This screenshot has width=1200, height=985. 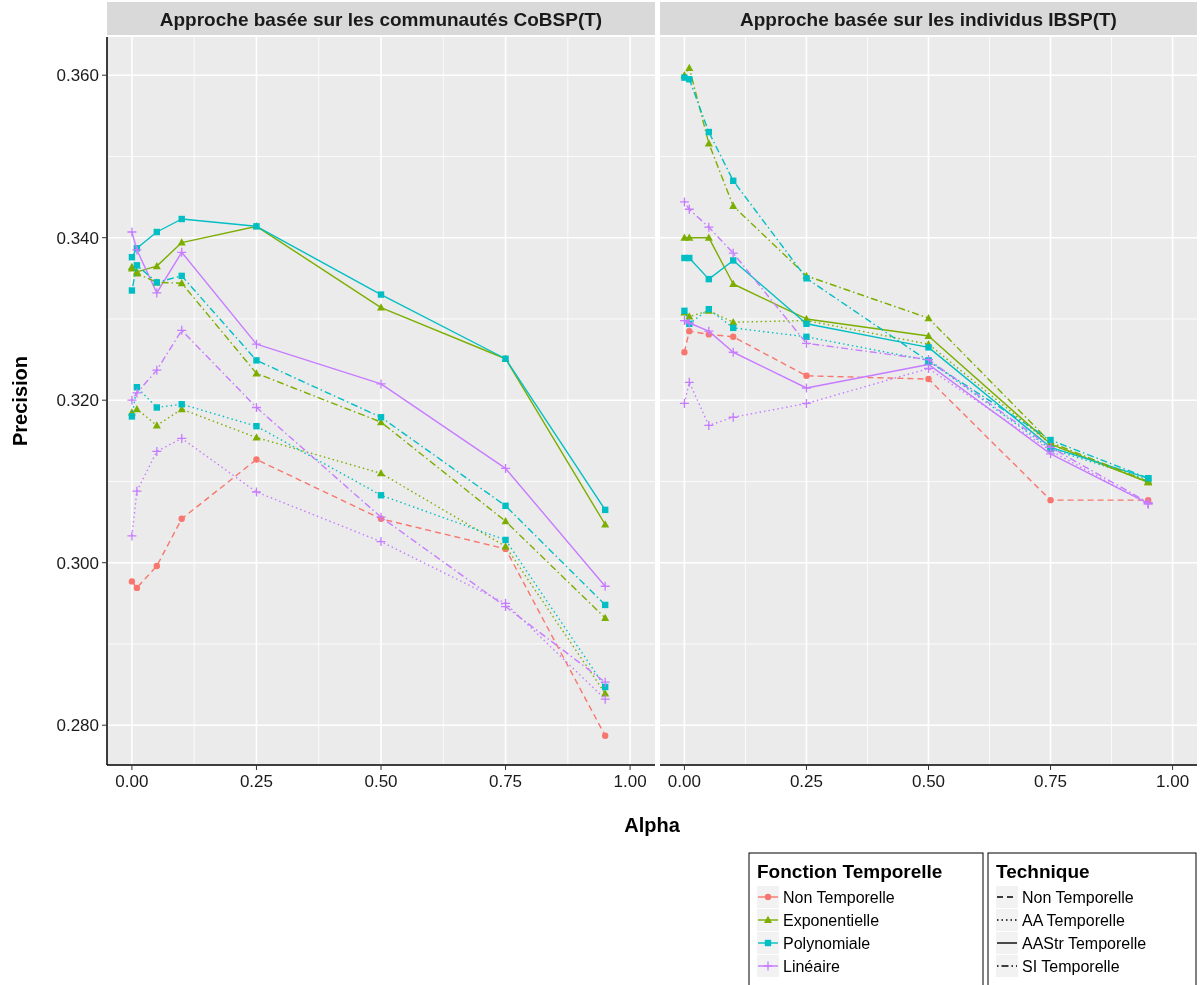 What do you see at coordinates (652, 825) in the screenshot?
I see `x-axis-title: Alpha` at bounding box center [652, 825].